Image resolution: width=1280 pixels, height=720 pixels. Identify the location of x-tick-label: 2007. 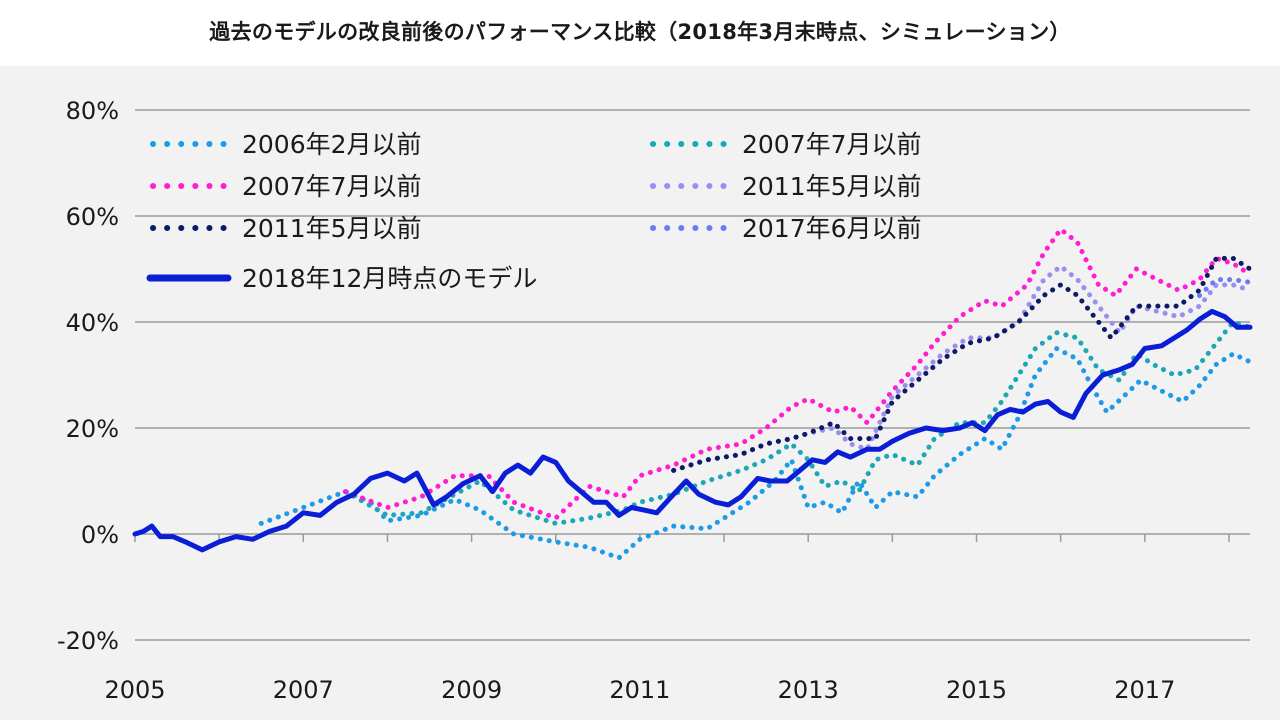
(303, 690).